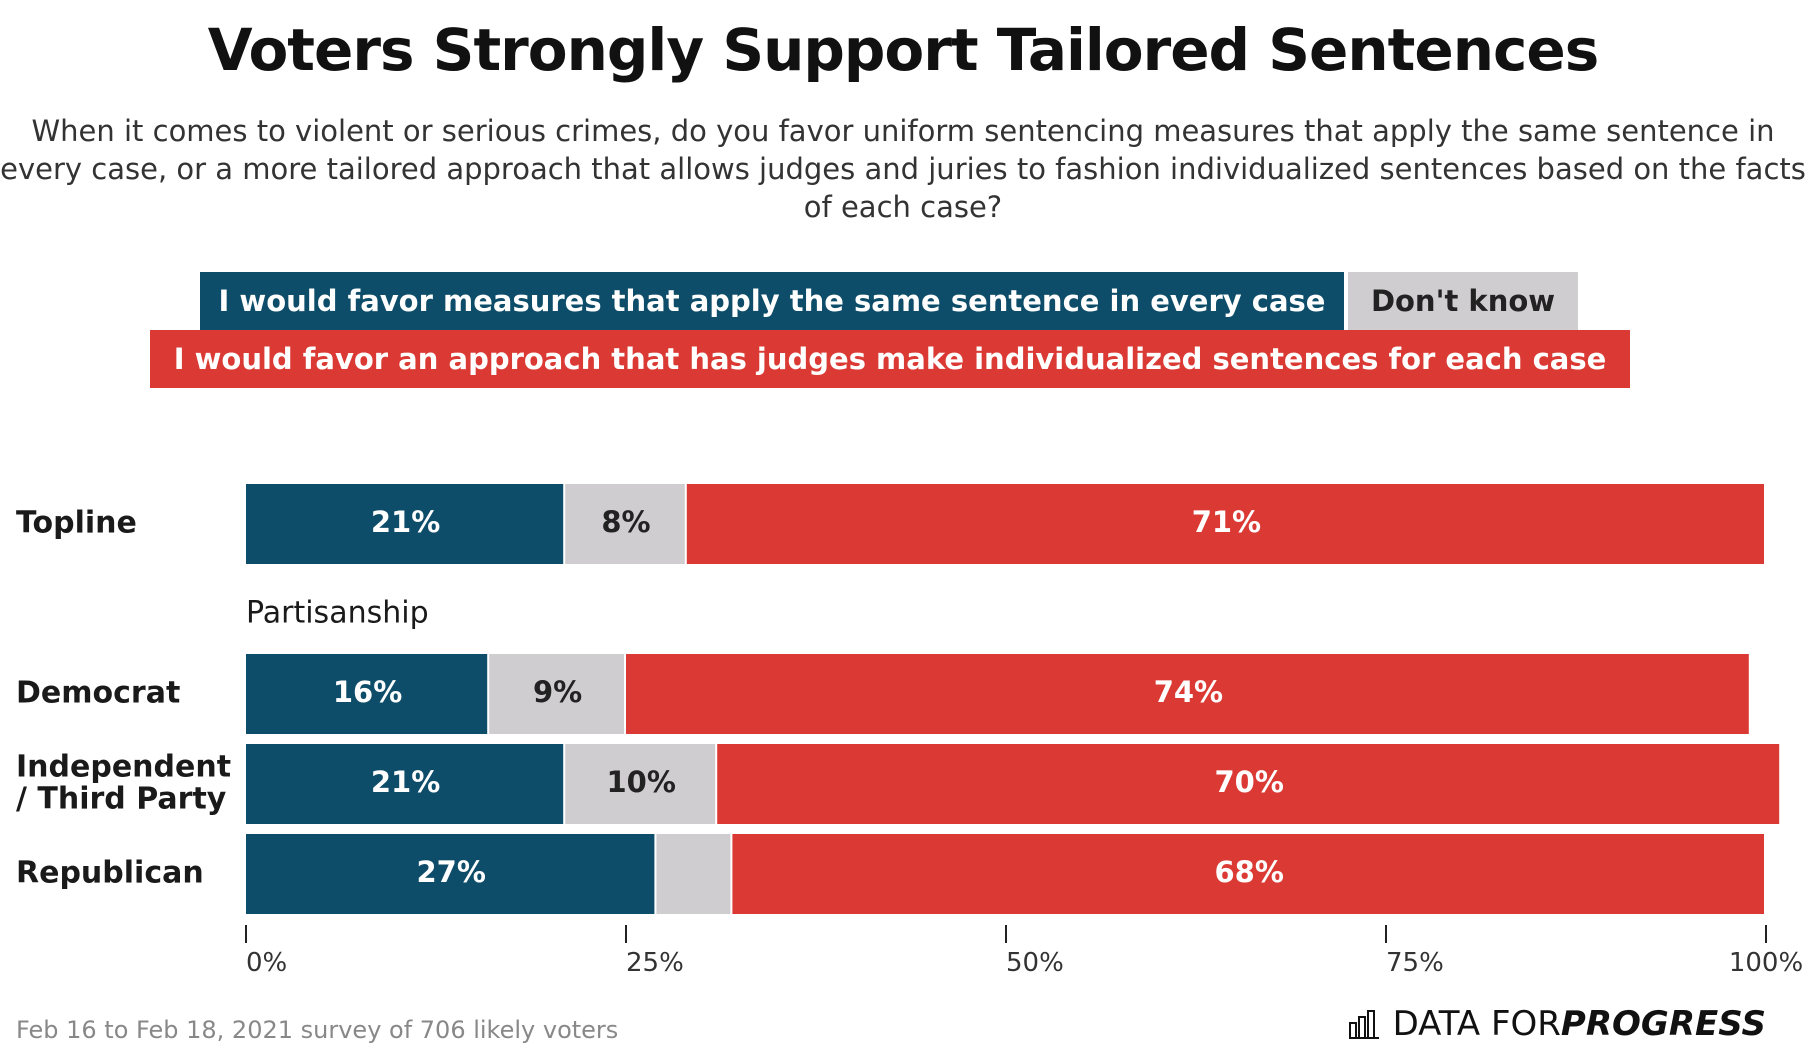 The width and height of the screenshot is (1806, 1060). I want to click on bar-data-label: 10%, so click(640, 782).